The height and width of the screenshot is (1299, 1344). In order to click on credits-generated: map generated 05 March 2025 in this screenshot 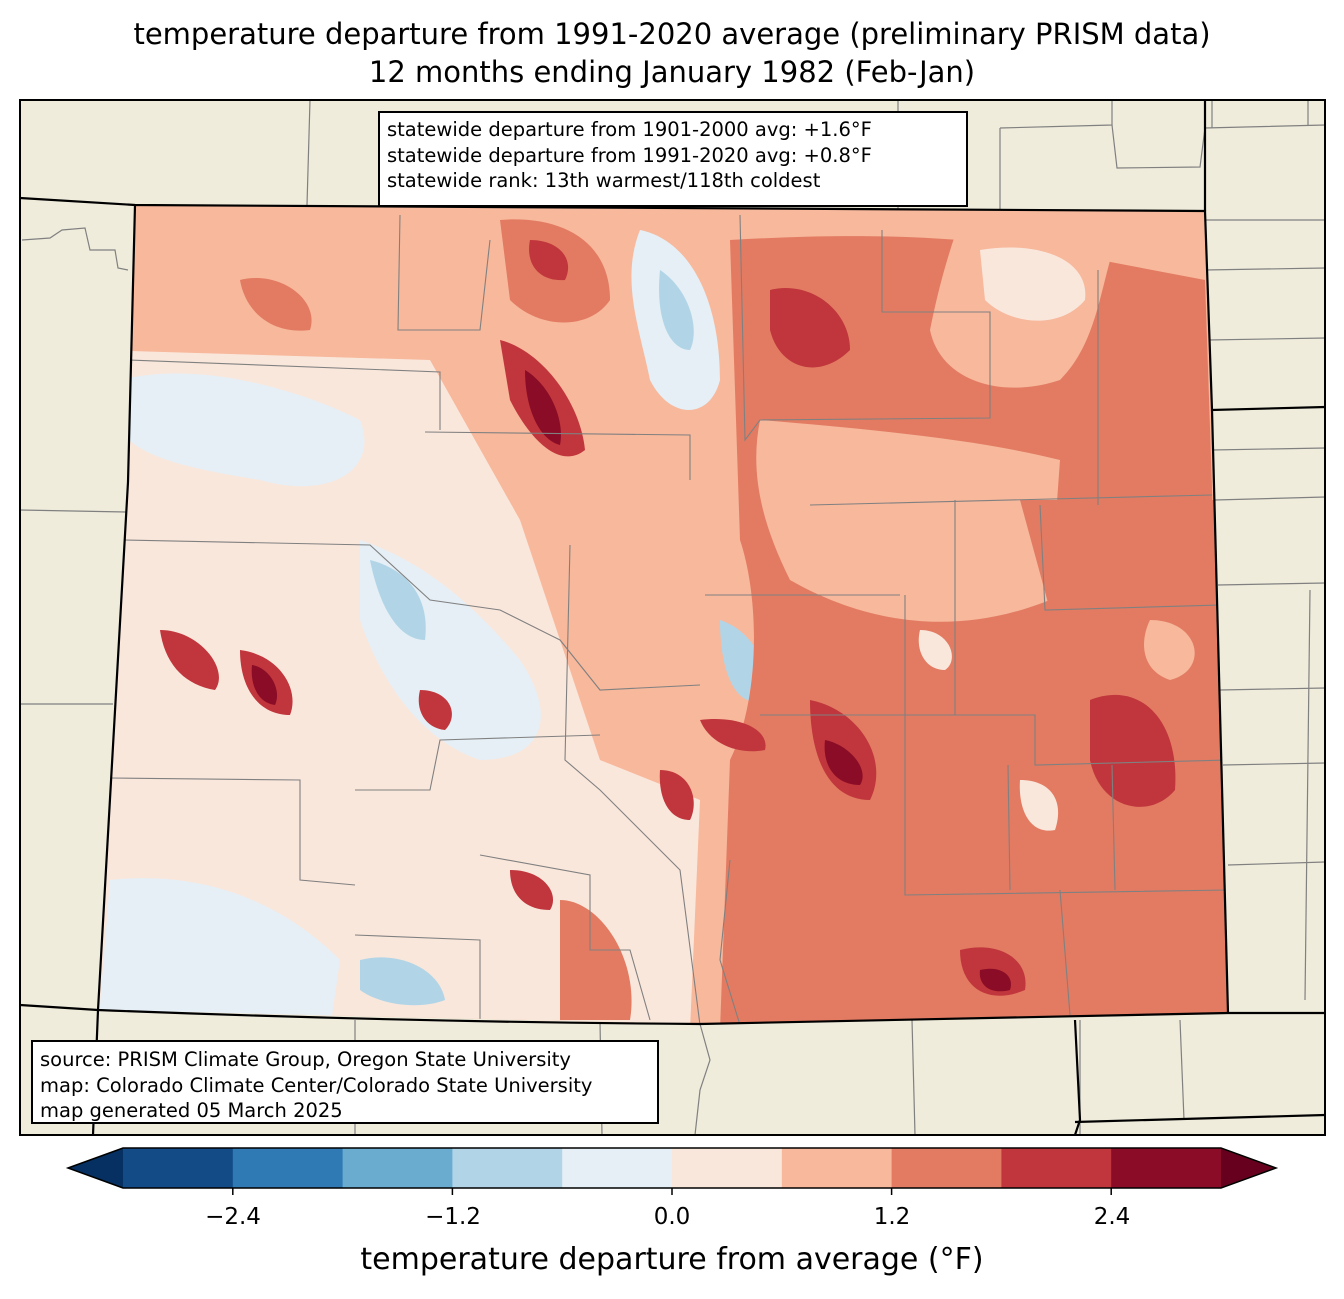, I will do `click(191, 1110)`.